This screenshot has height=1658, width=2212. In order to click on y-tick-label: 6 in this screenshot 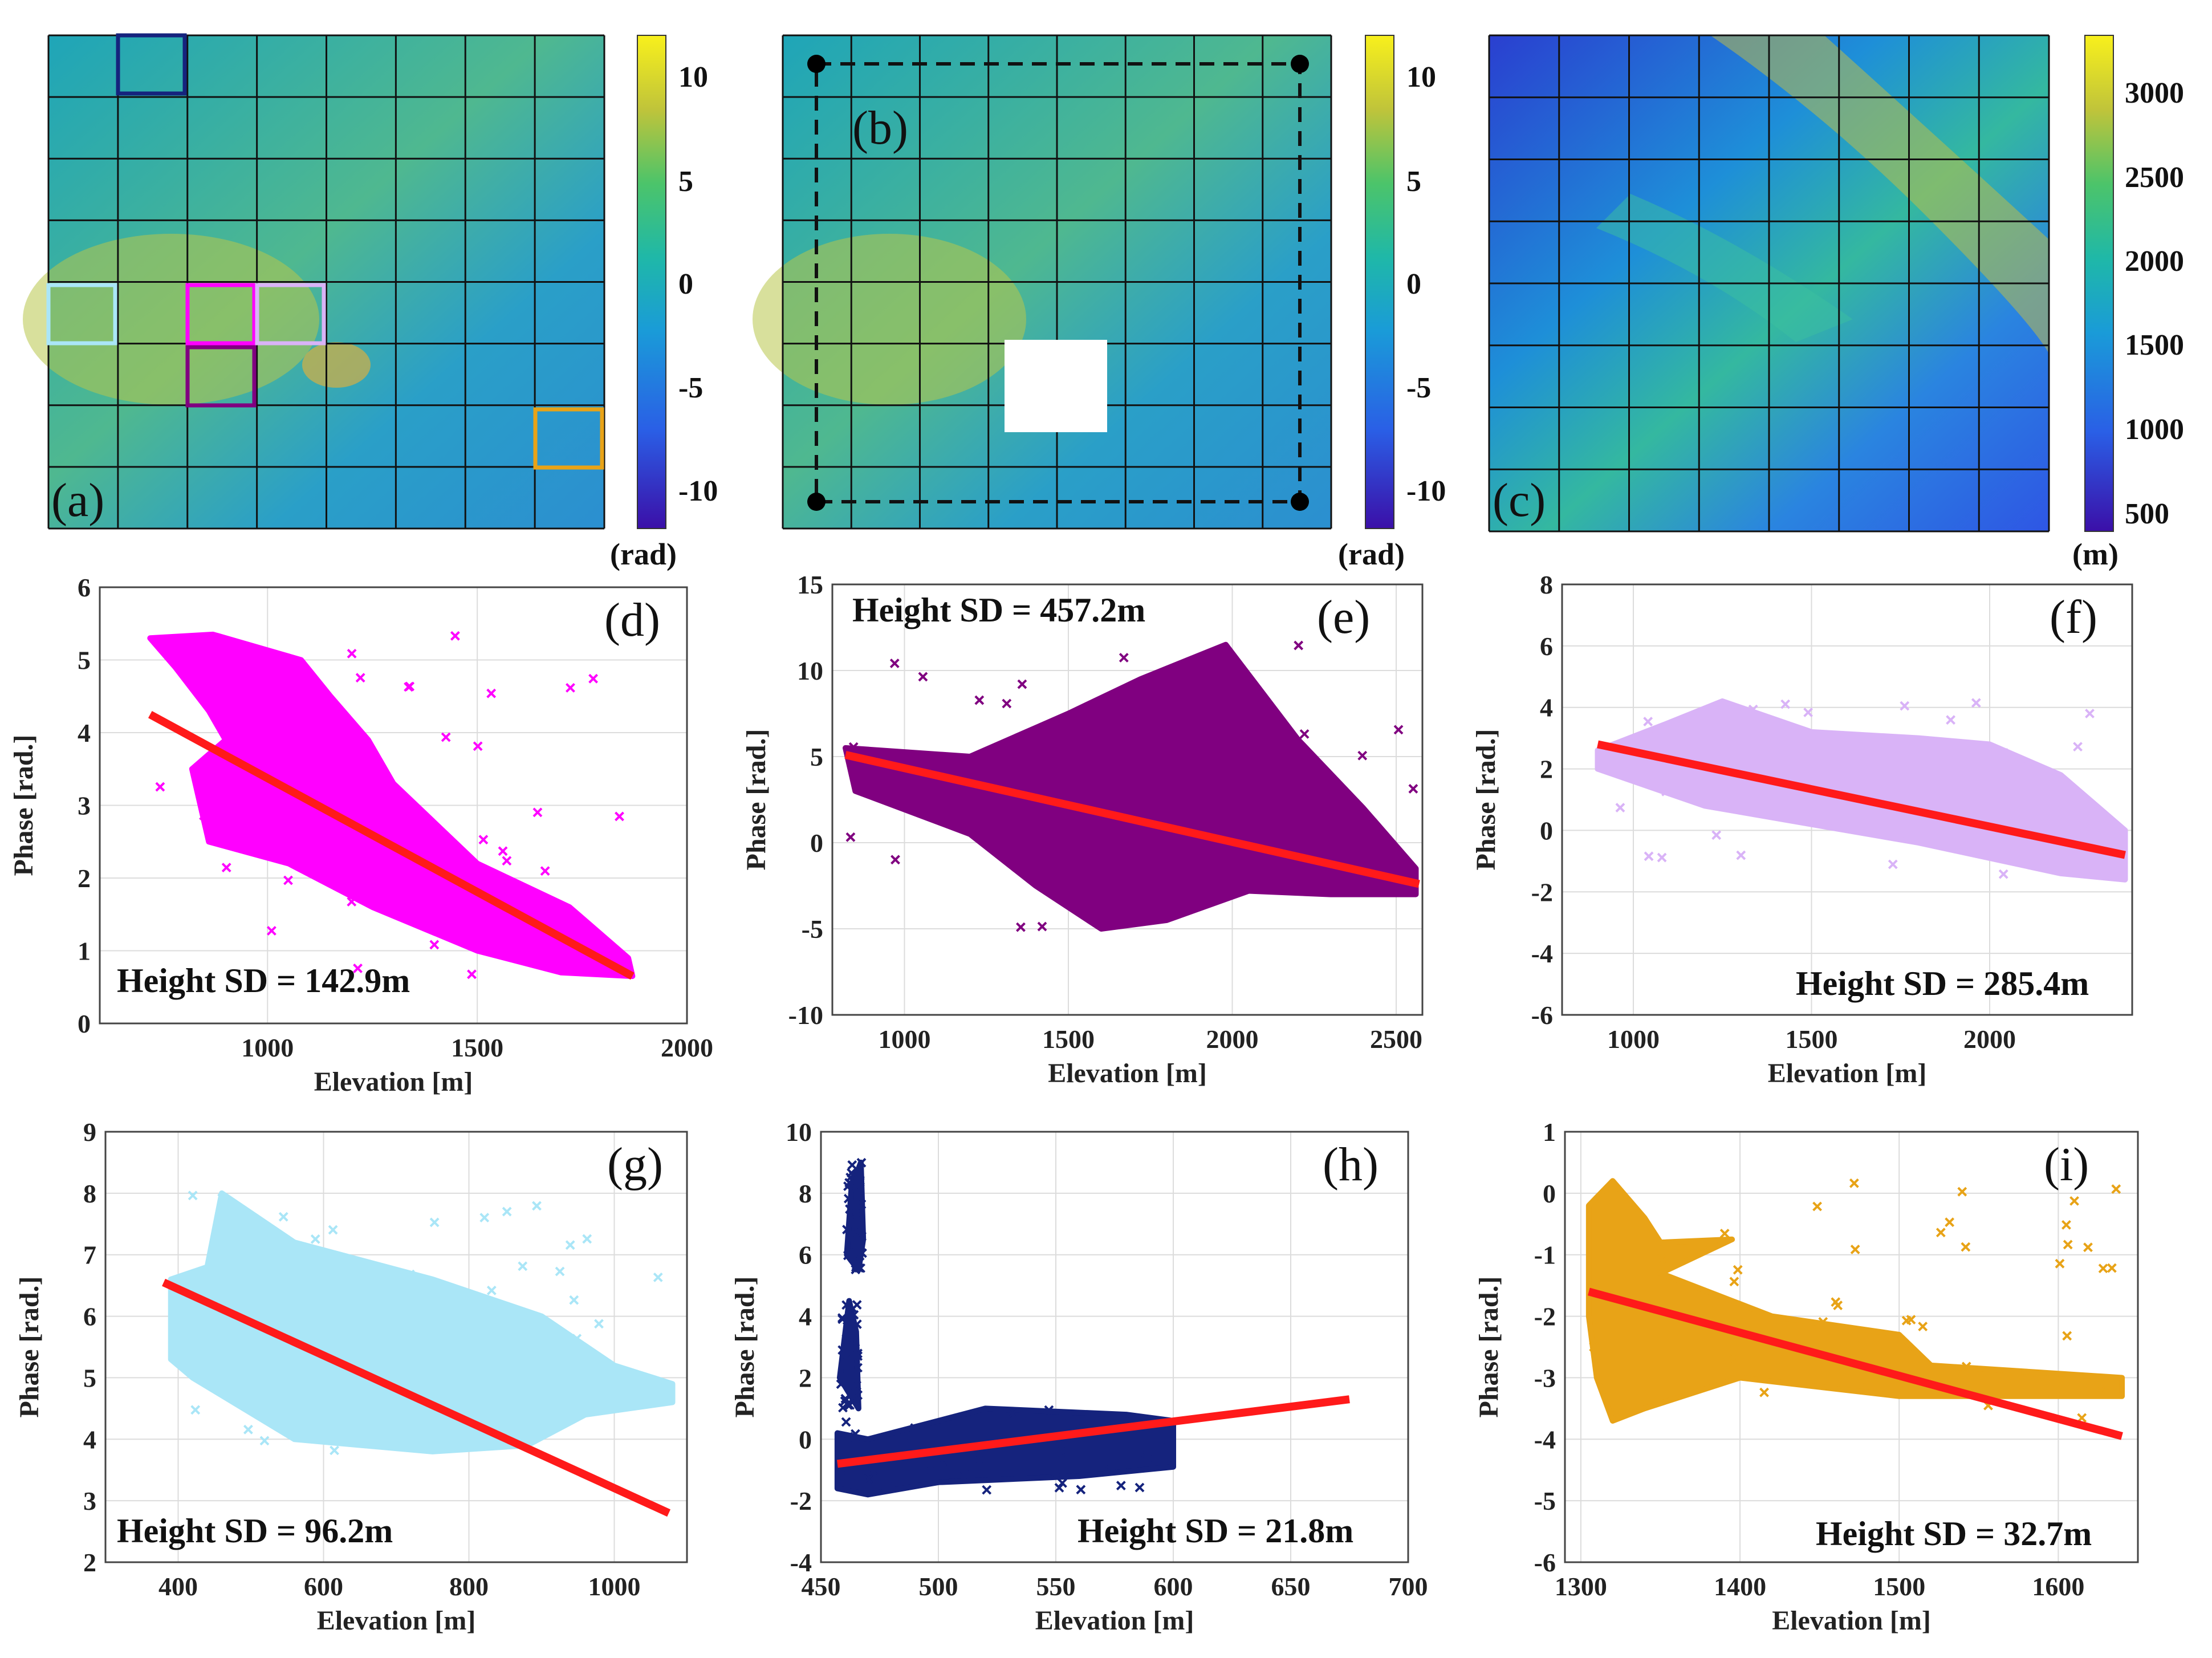, I will do `click(1546, 647)`.